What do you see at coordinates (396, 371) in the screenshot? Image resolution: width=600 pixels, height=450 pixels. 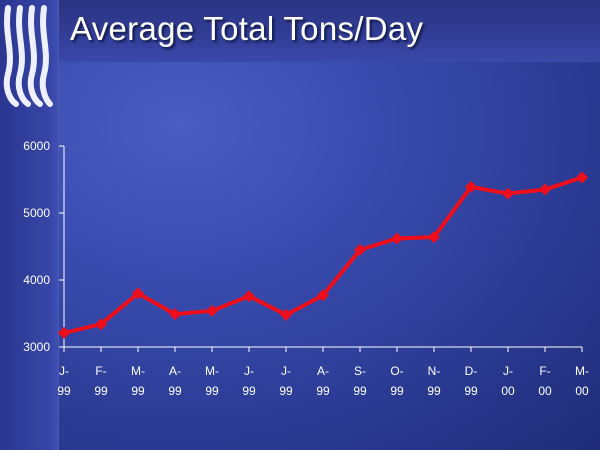 I see `x-axis-tick-label-line1: O-` at bounding box center [396, 371].